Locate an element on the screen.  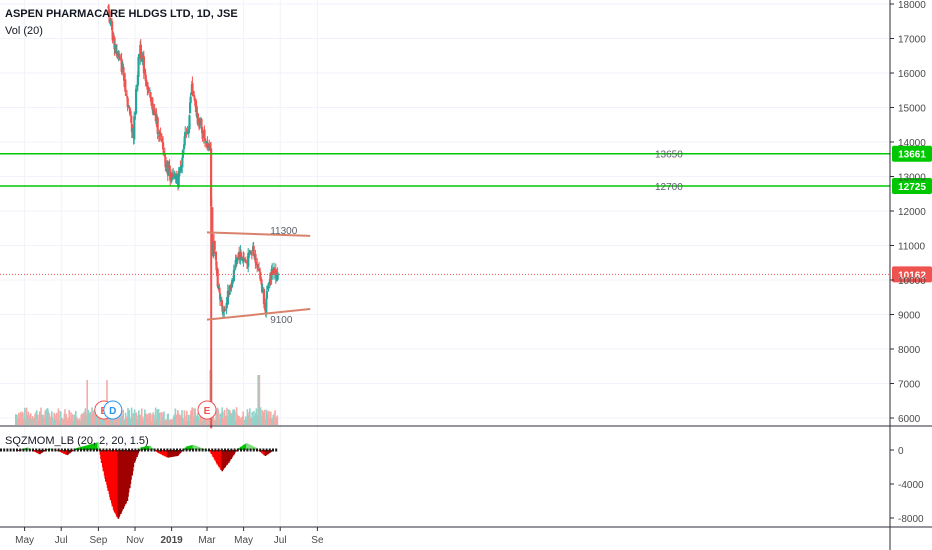
momentum-tick-label: -8000 is located at coordinates (911, 519).